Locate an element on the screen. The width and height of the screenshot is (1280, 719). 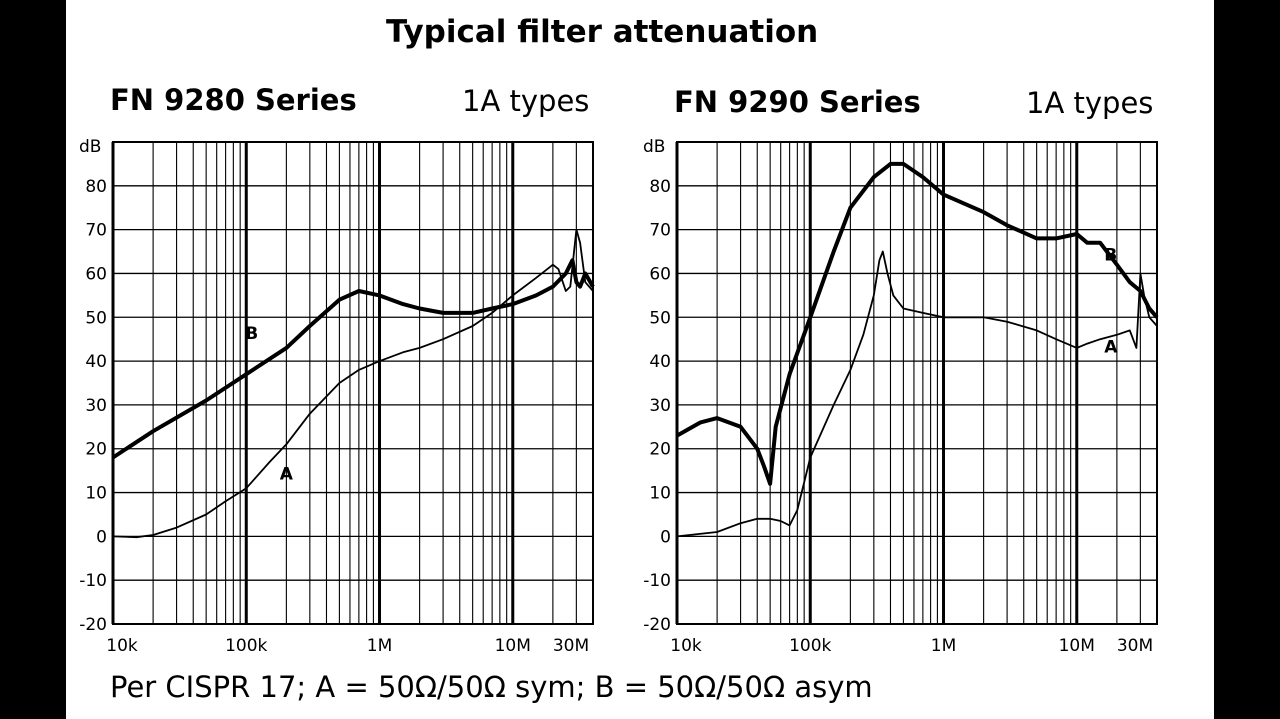
chart-1-subtitle: 1A types is located at coordinates (526, 101).